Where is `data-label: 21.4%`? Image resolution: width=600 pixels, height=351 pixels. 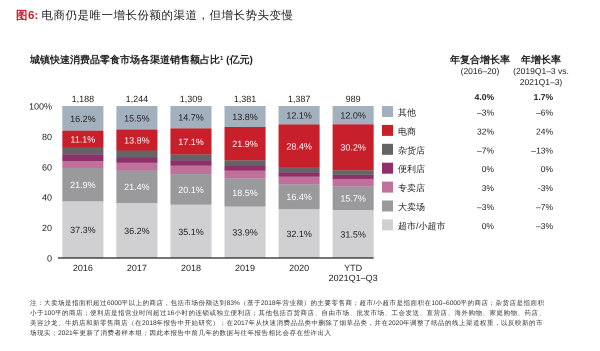
data-label: 21.4% is located at coordinates (137, 187).